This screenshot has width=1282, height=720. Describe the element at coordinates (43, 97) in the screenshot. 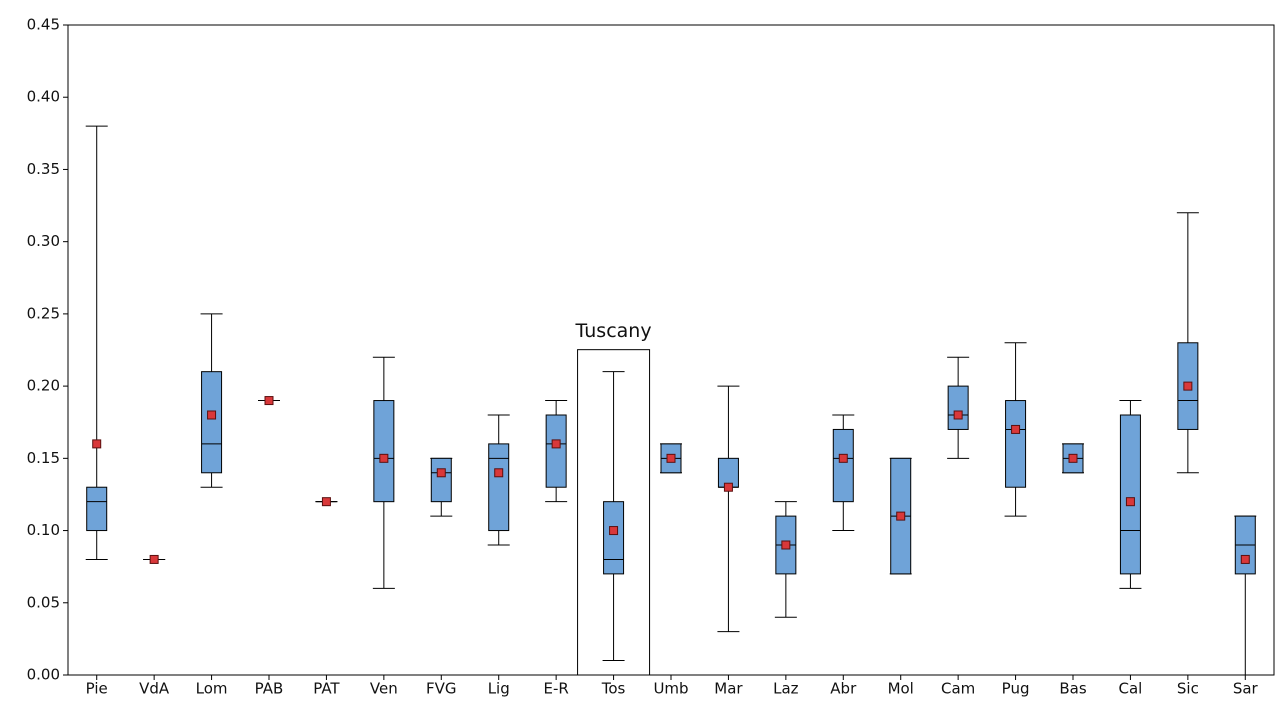

I see `y-tick-label: 0.40` at that location.